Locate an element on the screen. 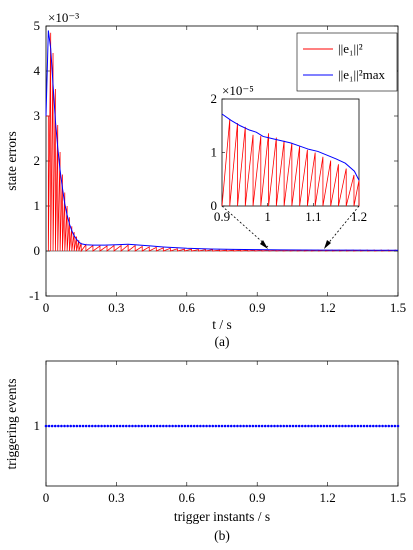 The image size is (413, 550). inset-x-tick-label: 0.9 is located at coordinates (222, 216).